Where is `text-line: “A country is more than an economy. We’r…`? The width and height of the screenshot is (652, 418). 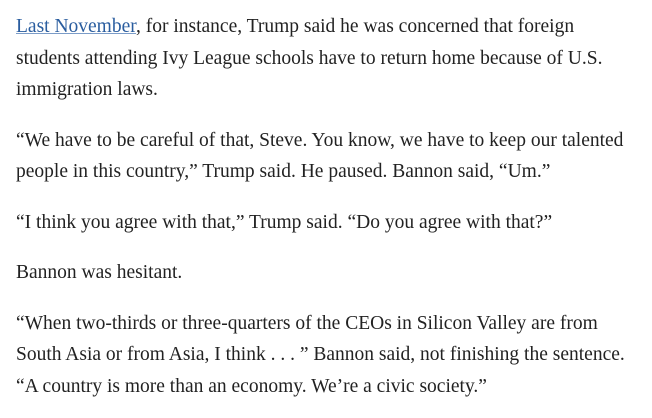
text-line: “A country is more than an economy. We’r… is located at coordinates (251, 386).